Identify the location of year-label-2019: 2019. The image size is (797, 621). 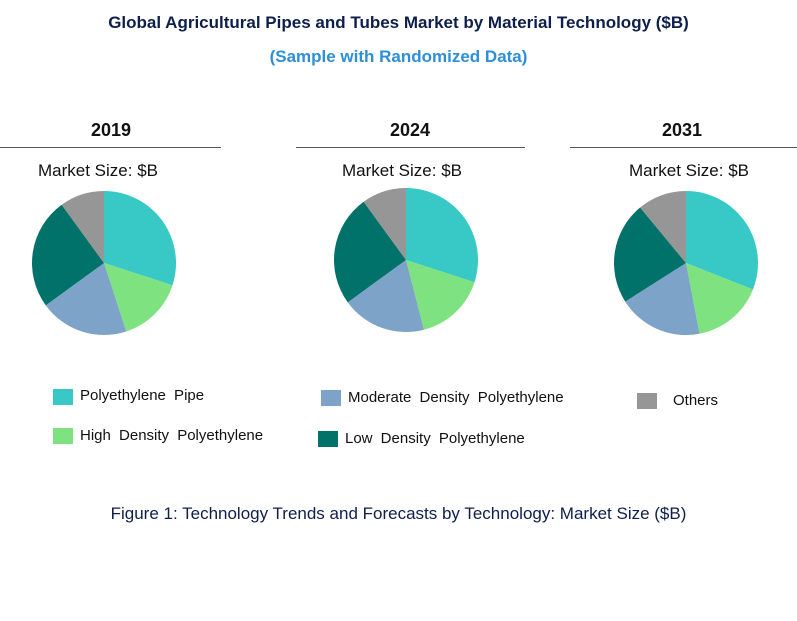
(111, 130).